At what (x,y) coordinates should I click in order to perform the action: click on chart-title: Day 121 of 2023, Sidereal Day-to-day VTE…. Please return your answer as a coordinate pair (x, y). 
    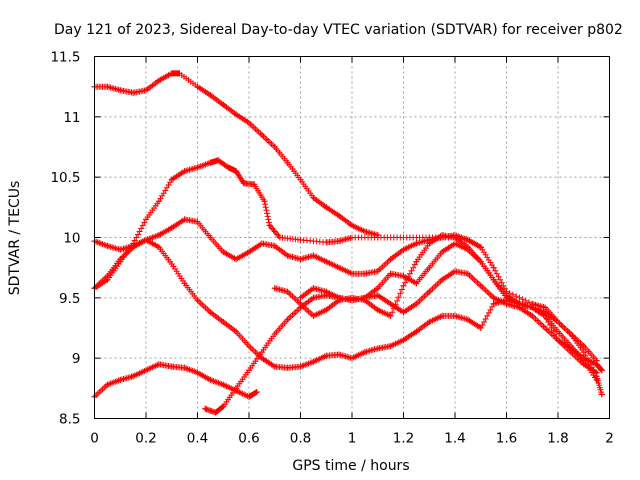
    Looking at the image, I should click on (338, 30).